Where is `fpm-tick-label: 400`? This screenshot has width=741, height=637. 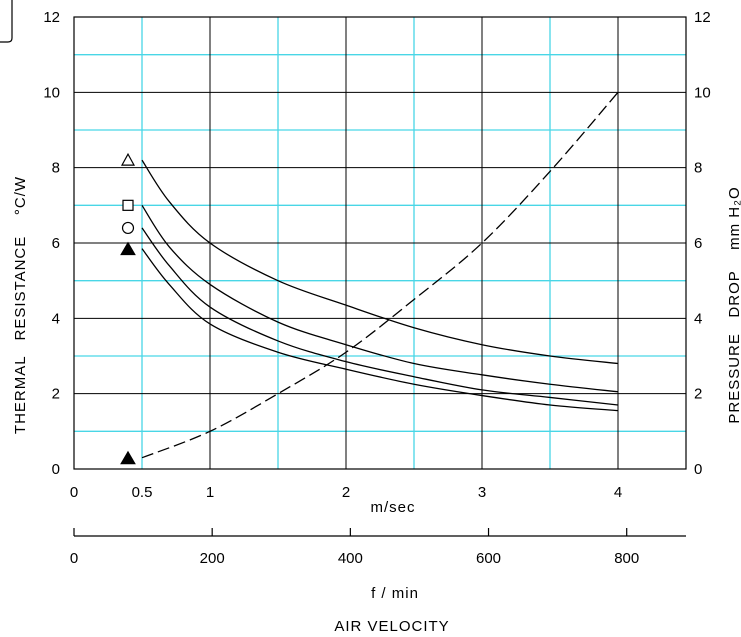 fpm-tick-label: 400 is located at coordinates (350, 558).